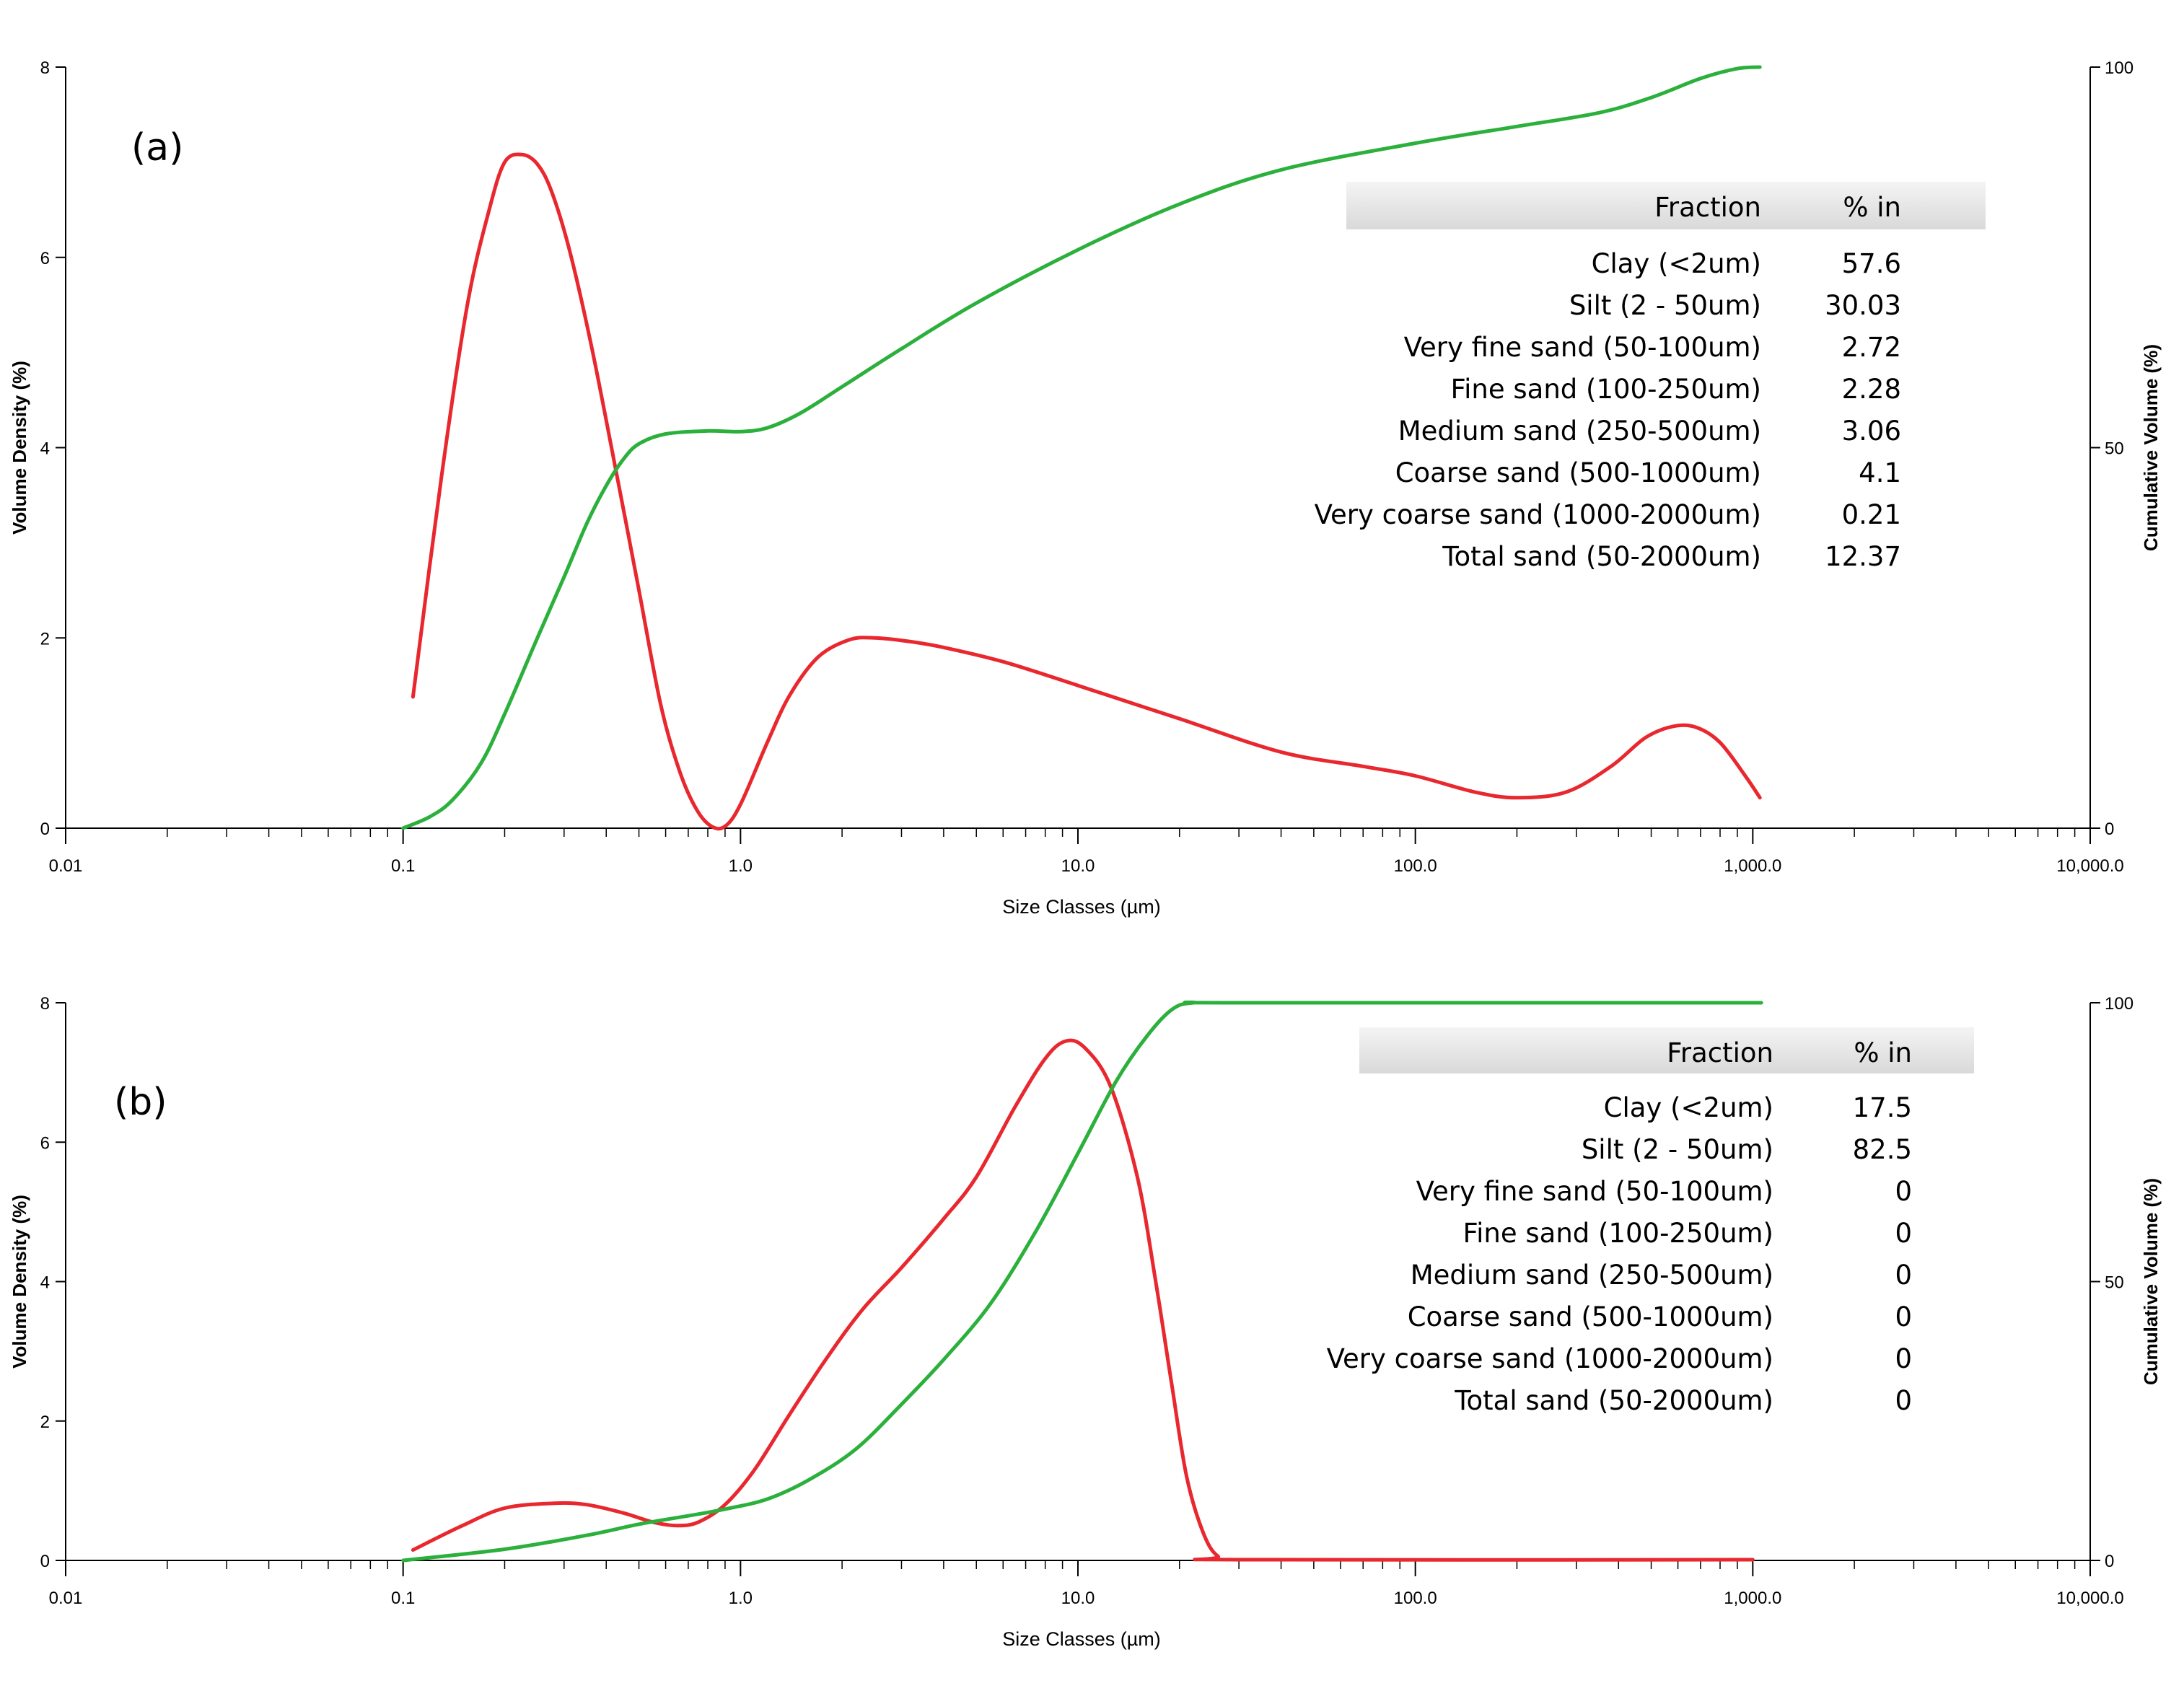  I want to click on table-row-value: 0.21, so click(1871, 514).